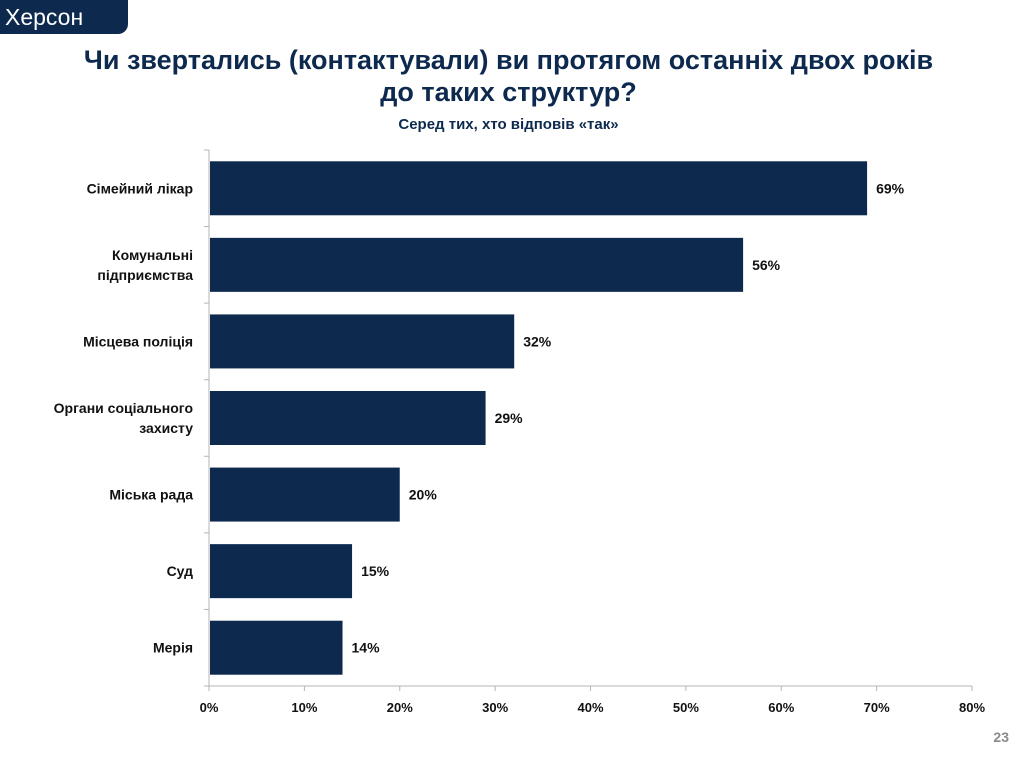 The height and width of the screenshot is (757, 1017). What do you see at coordinates (145, 265) in the screenshot?
I see `category-label: Комунальні підприємства` at bounding box center [145, 265].